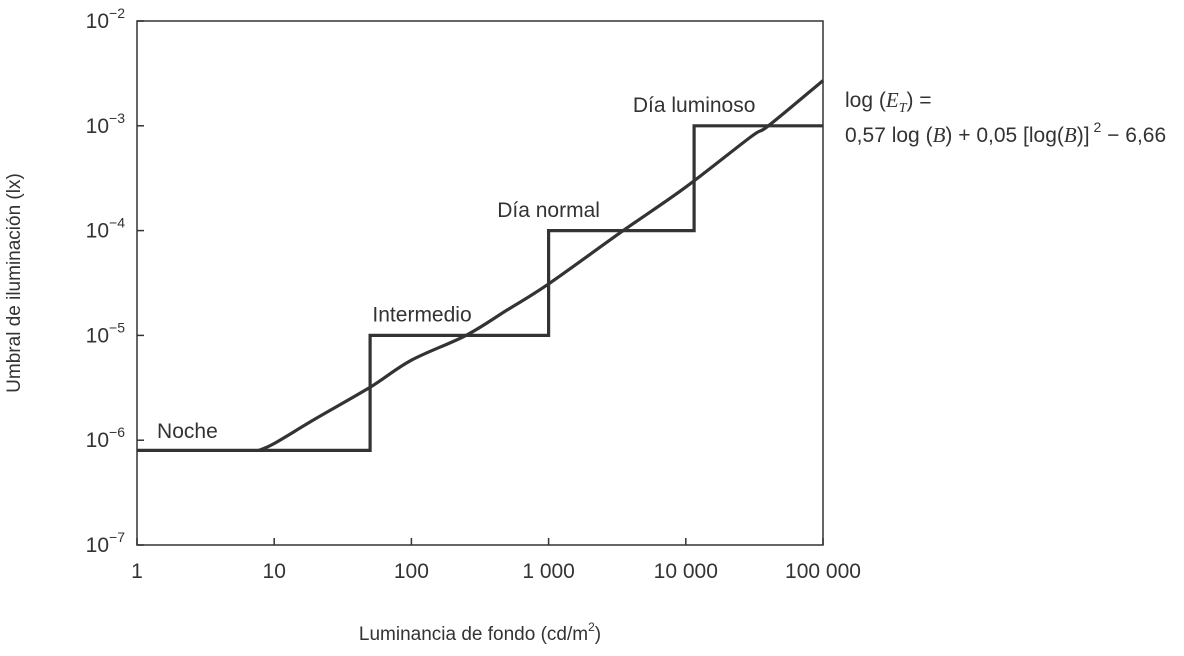  I want to click on formula-line-2: 0,57 log (B) + 0,05 [log(B)] 2 − 6,66, so click(1005, 133).